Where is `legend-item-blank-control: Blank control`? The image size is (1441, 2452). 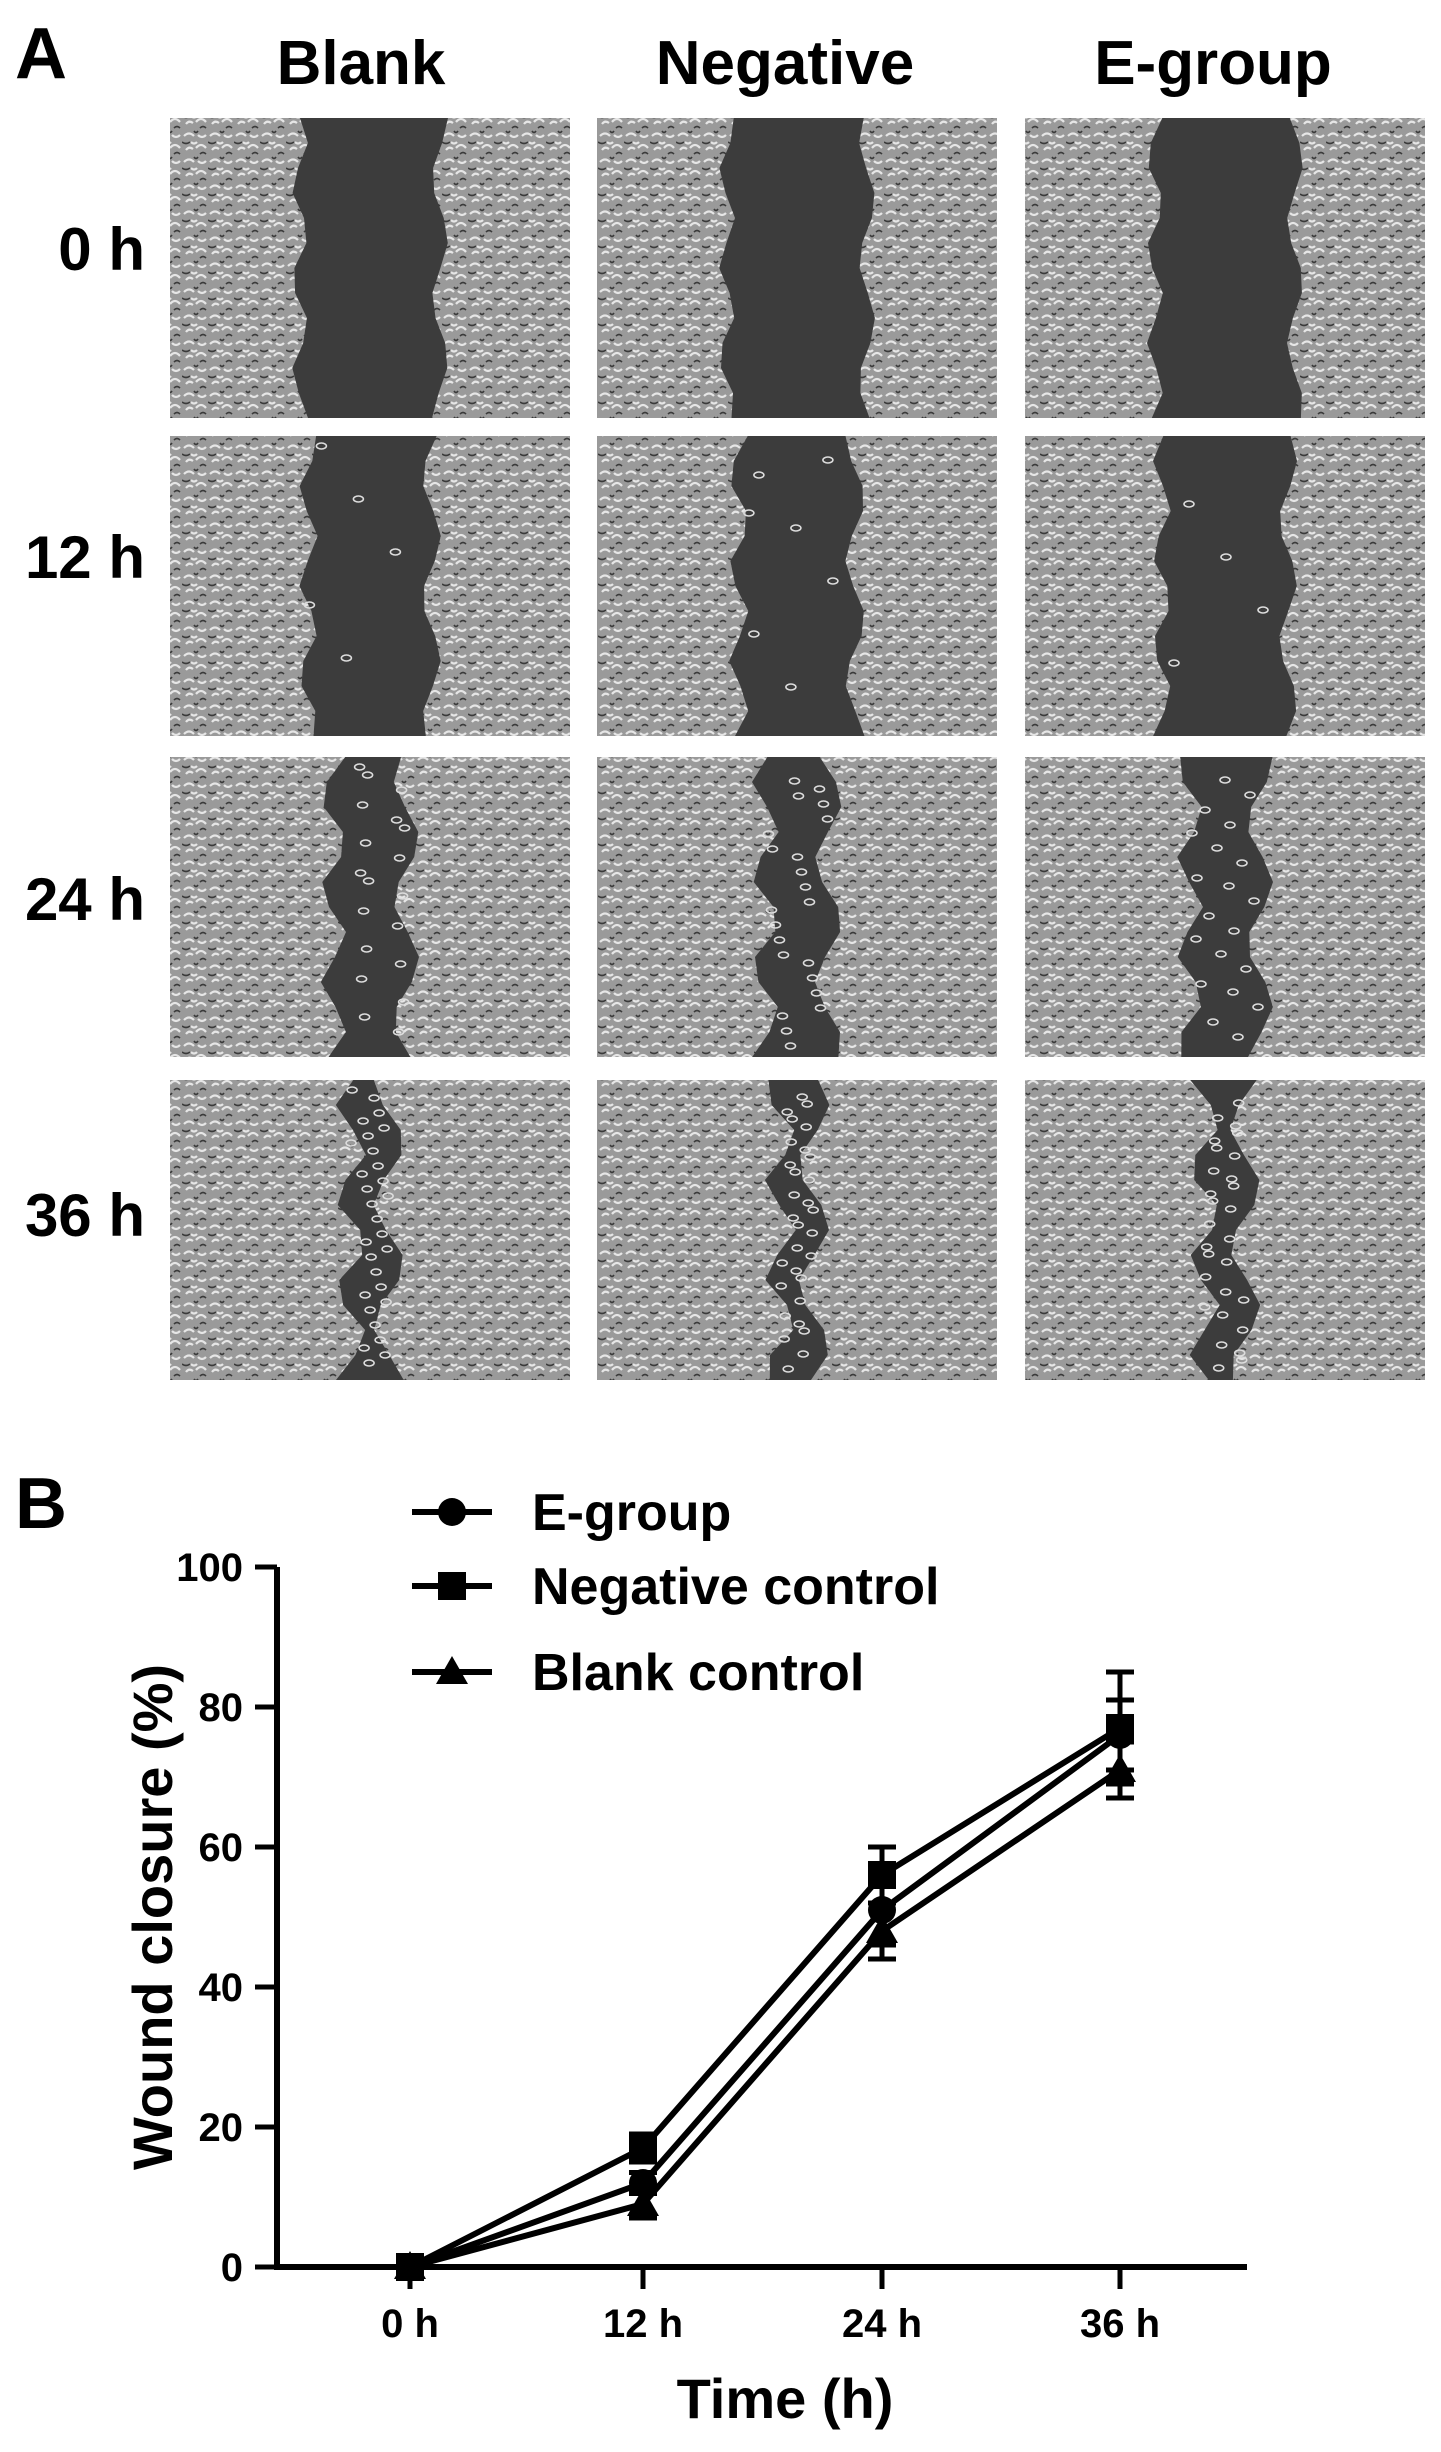
legend-item-blank-control: Blank control is located at coordinates (638, 1673).